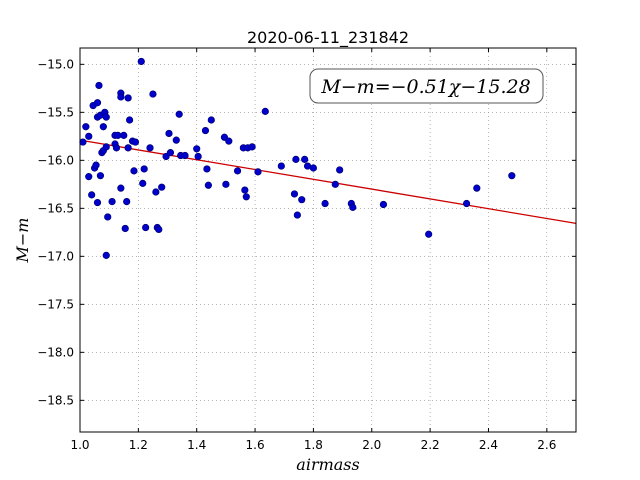 The width and height of the screenshot is (640, 480). Describe the element at coordinates (55, 160) in the screenshot. I see `y-tick-label: −16.0` at that location.